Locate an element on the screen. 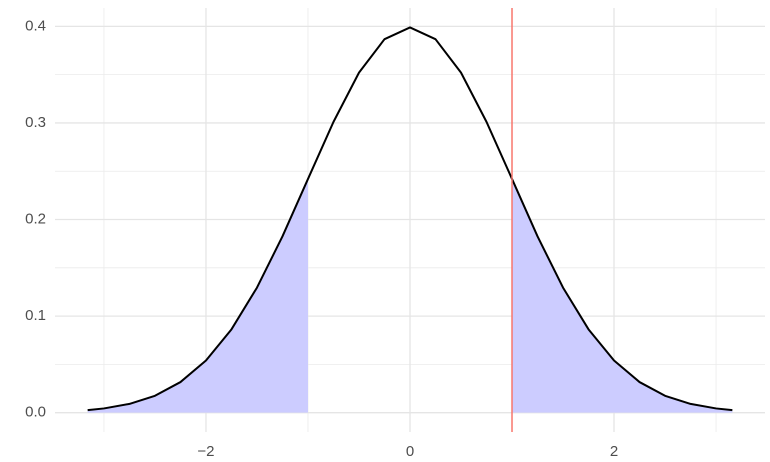  y-tick-label: 0.3 is located at coordinates (35, 122).